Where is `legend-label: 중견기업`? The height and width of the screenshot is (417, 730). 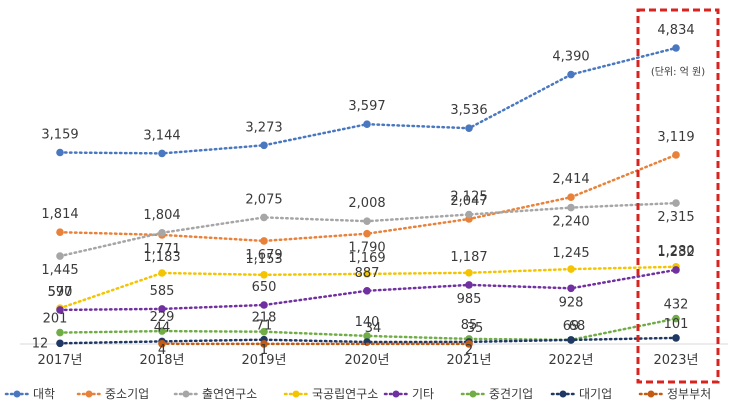
legend-label: 중견기업 is located at coordinates (511, 394).